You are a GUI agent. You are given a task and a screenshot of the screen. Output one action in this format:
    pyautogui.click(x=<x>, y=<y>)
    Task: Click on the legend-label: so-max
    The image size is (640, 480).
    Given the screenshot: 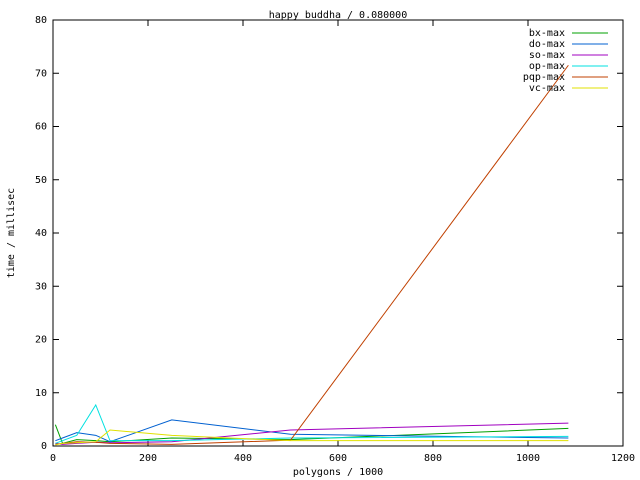 What is the action you would take?
    pyautogui.click(x=547, y=55)
    